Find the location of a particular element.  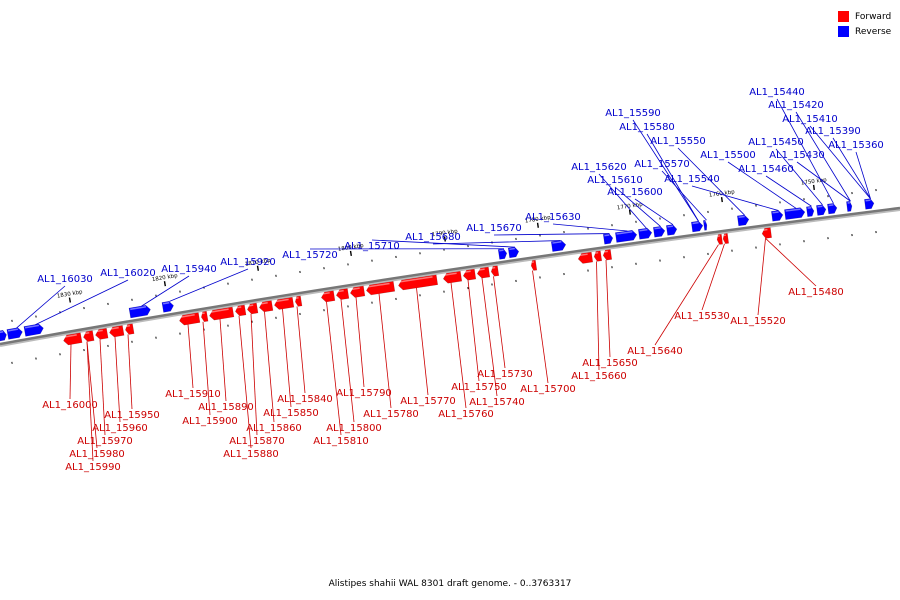

forward-gene-14-body is located at coordinates (342, 294).